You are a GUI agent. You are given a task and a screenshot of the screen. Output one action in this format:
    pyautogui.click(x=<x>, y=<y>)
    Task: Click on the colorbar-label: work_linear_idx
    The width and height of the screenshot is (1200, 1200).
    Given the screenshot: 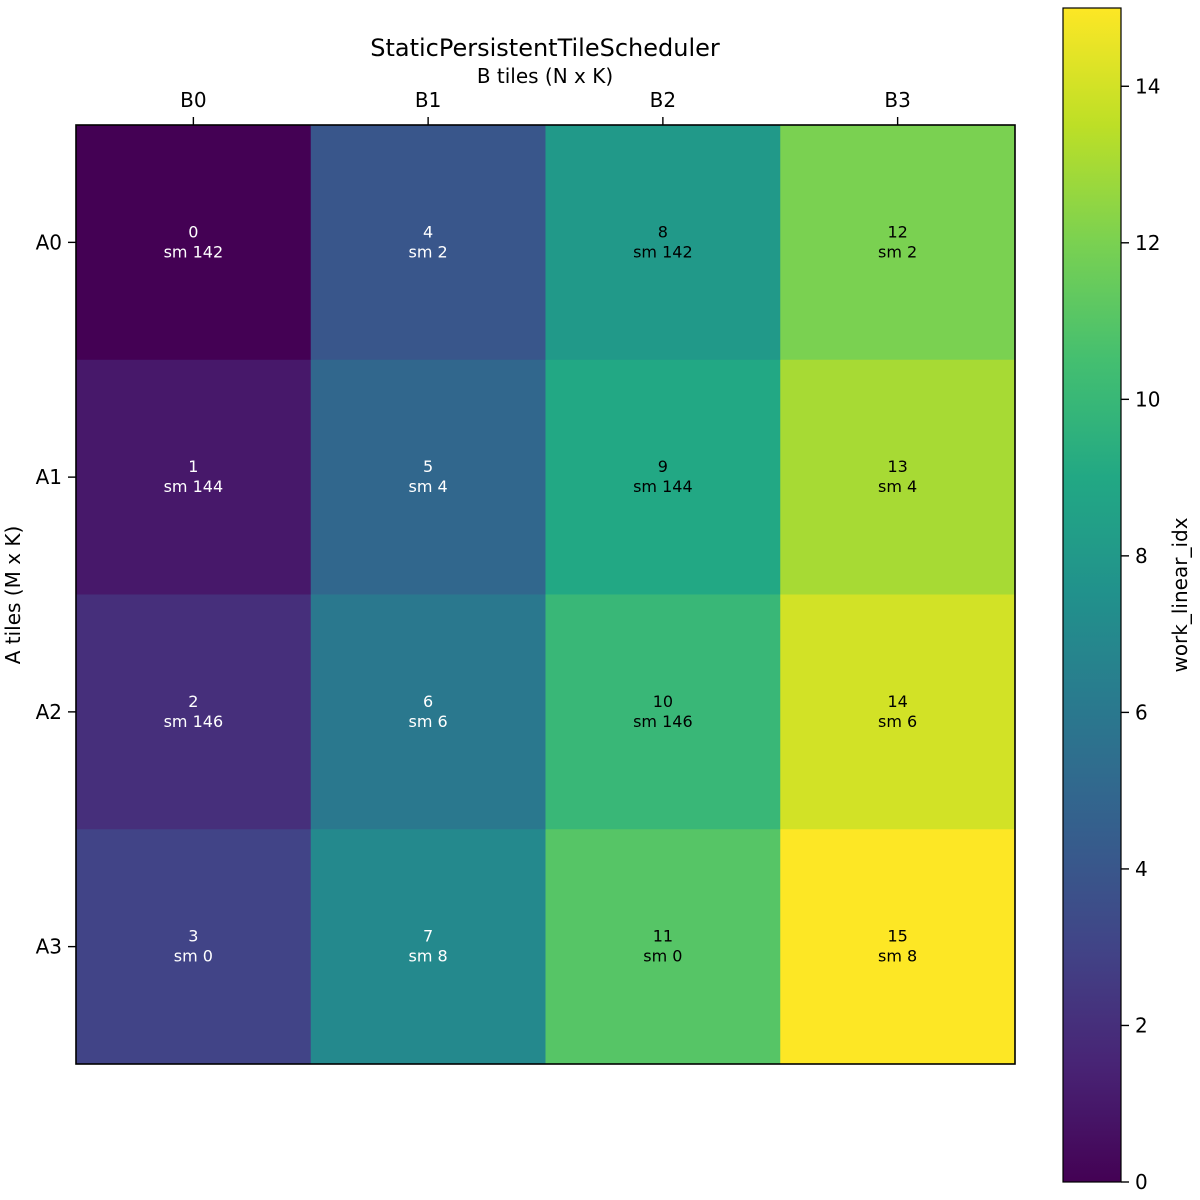 What is the action you would take?
    pyautogui.click(x=1180, y=594)
    